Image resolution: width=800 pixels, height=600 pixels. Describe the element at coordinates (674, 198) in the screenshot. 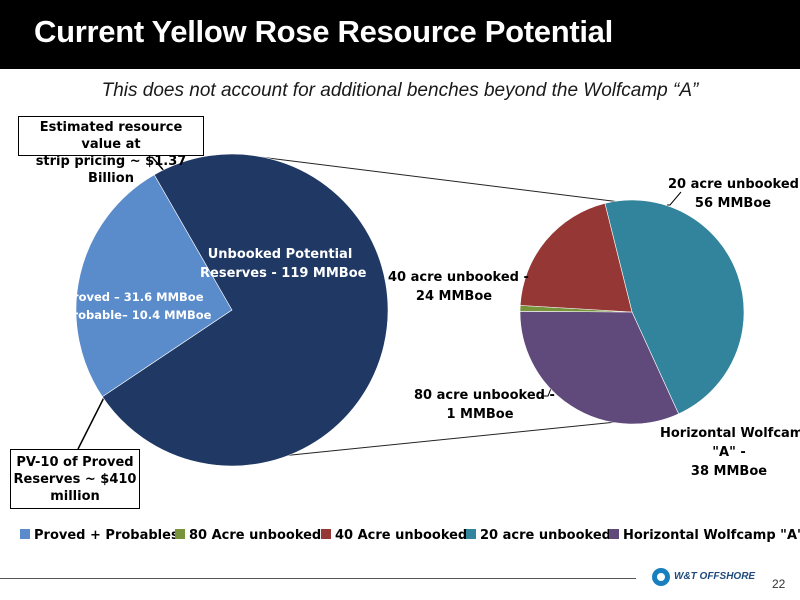

I see `leader-20acre` at that location.